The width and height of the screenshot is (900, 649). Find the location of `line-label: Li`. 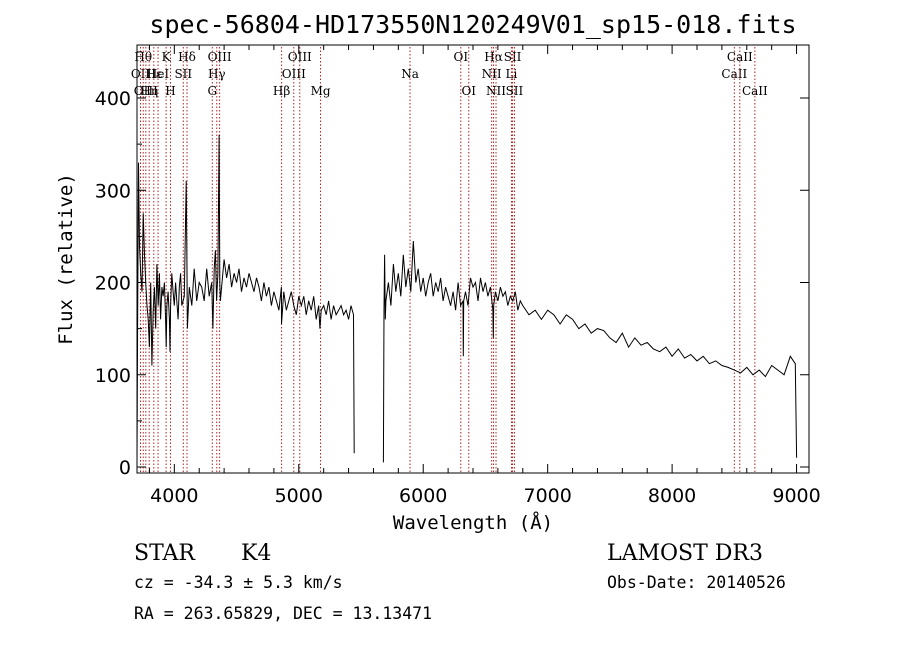

line-label: Li is located at coordinates (512, 74).